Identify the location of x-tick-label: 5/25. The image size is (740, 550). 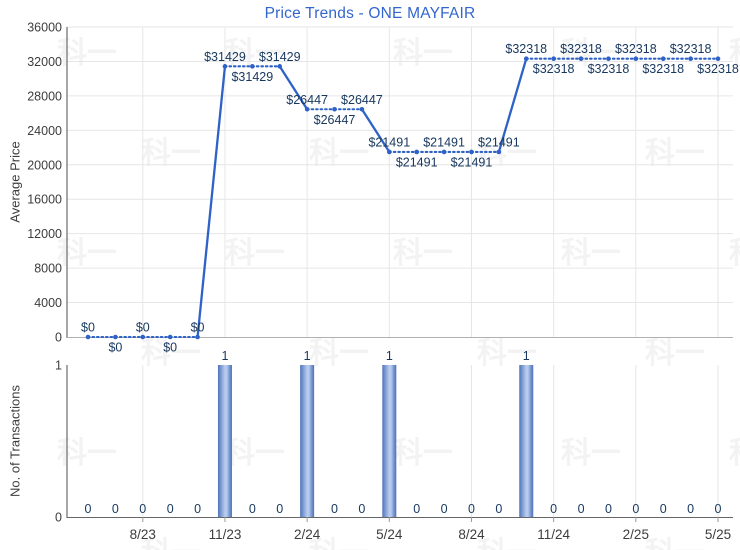
(718, 534).